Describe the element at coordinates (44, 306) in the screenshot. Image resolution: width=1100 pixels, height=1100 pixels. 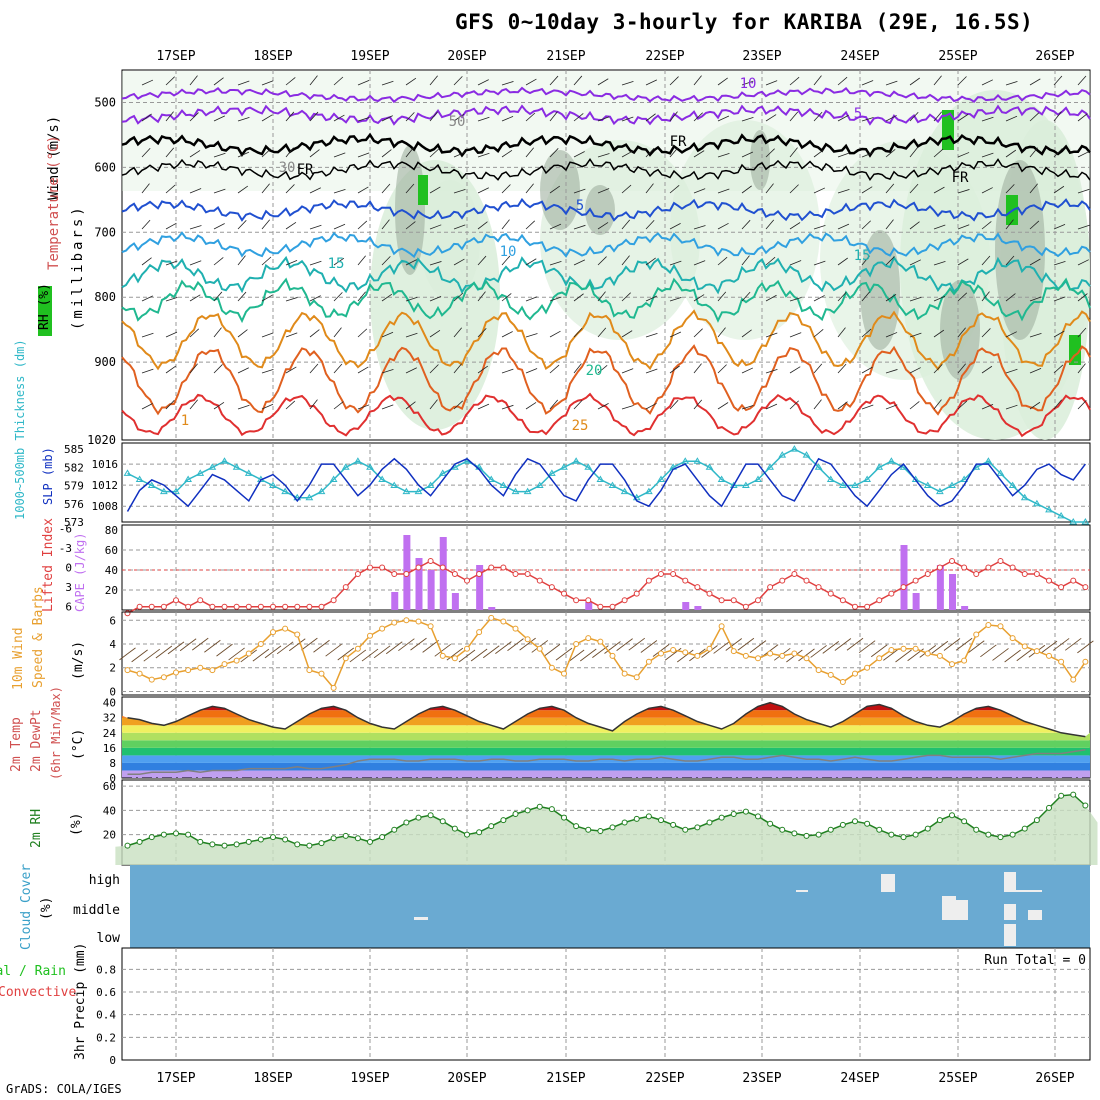
I see `rh-axis-label: RH (%)` at that location.